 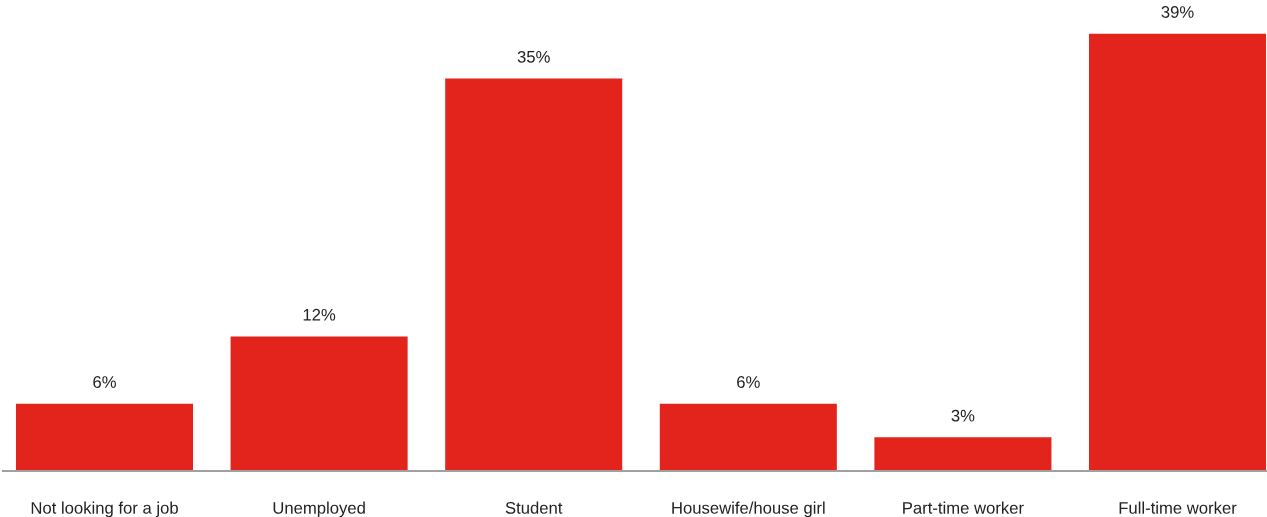 What do you see at coordinates (533, 56) in the screenshot?
I see `data-label: 35%` at bounding box center [533, 56].